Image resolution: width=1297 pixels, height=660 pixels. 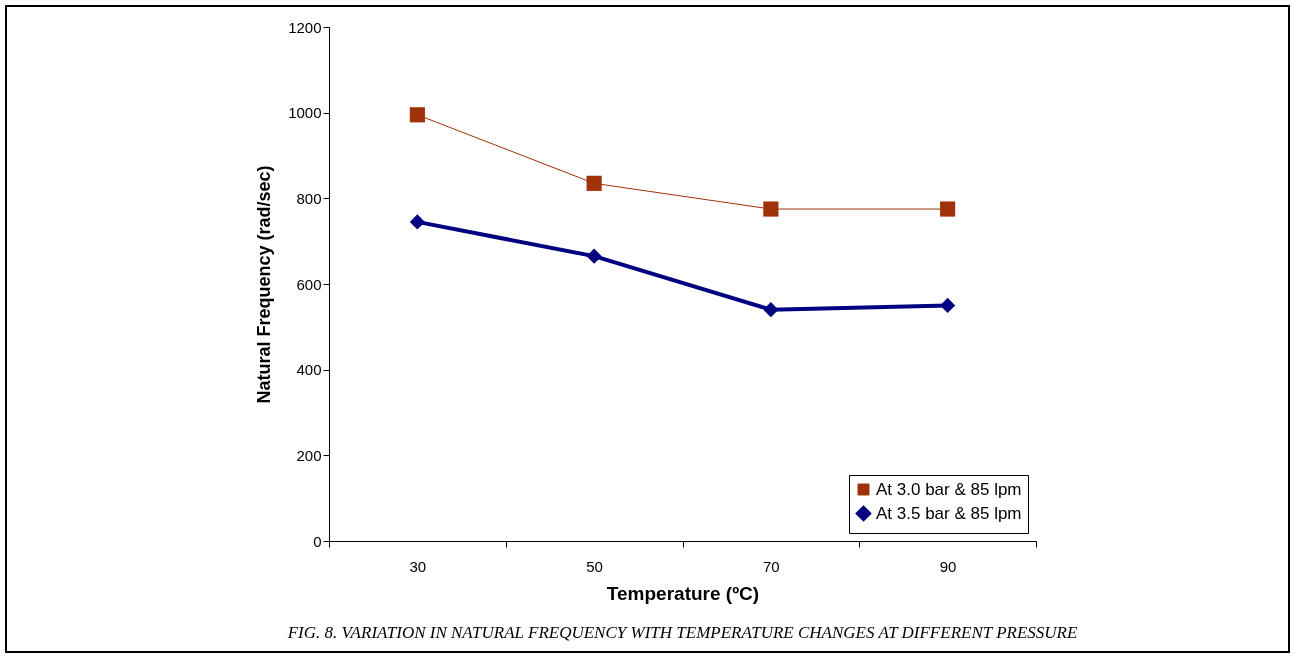 I want to click on y-tick-label: 800, so click(x=309, y=198).